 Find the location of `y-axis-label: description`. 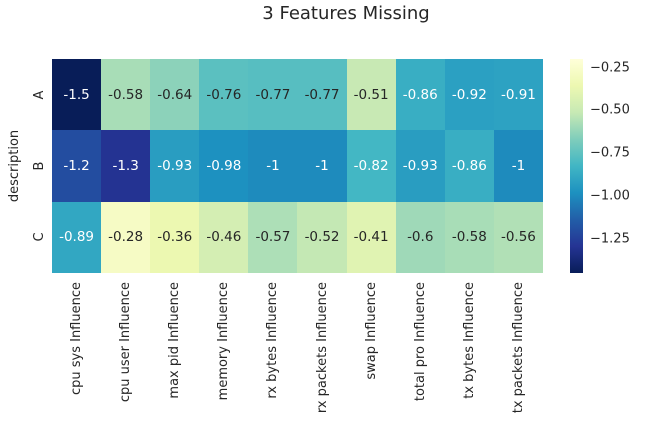

y-axis-label: description is located at coordinates (14, 166).